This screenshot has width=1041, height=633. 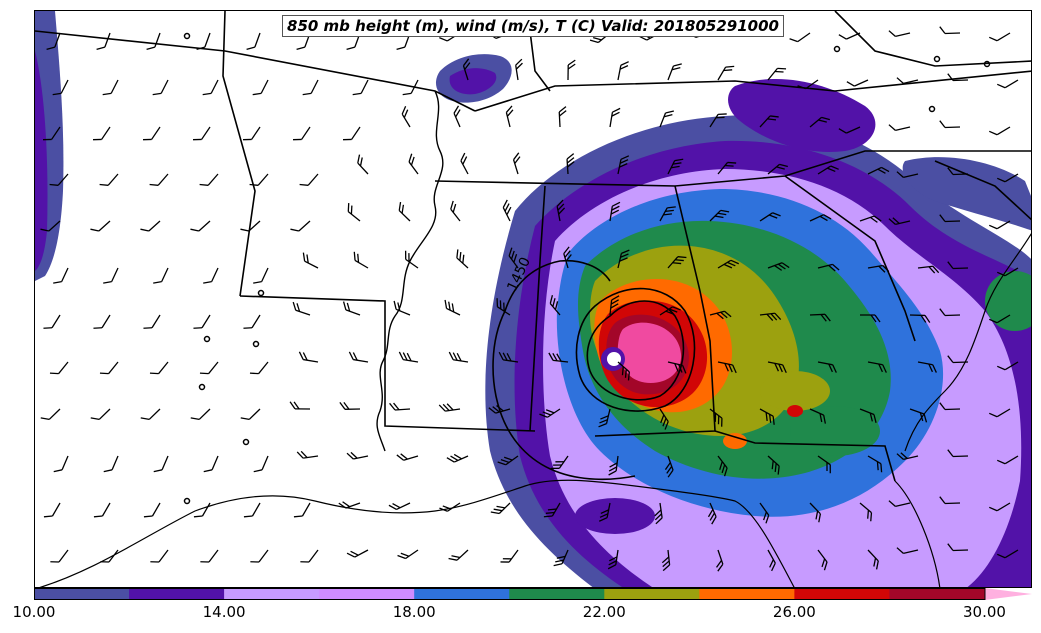 What do you see at coordinates (41, 161) in the screenshot?
I see `temp-band-west-inner` at bounding box center [41, 161].